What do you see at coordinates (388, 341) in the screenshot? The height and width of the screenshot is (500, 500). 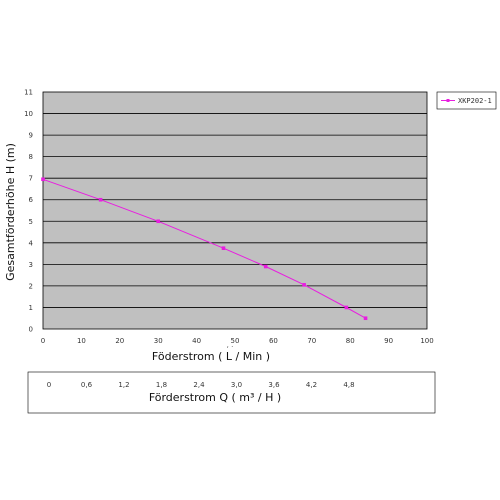 I see `x-tick-label: 90` at bounding box center [388, 341].